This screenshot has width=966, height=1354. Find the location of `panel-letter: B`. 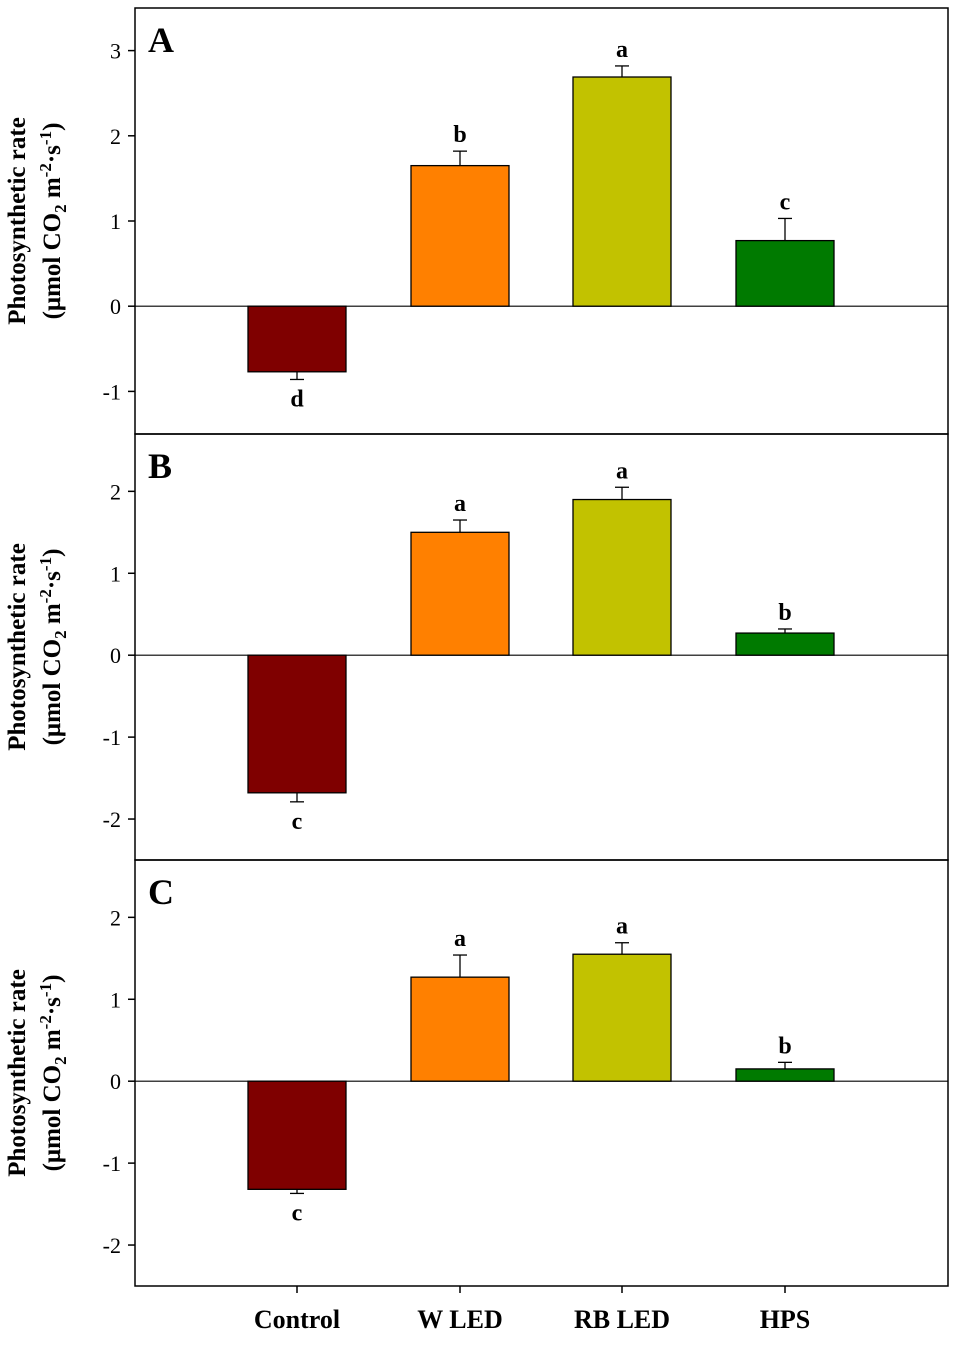

panel-letter: B is located at coordinates (160, 466).